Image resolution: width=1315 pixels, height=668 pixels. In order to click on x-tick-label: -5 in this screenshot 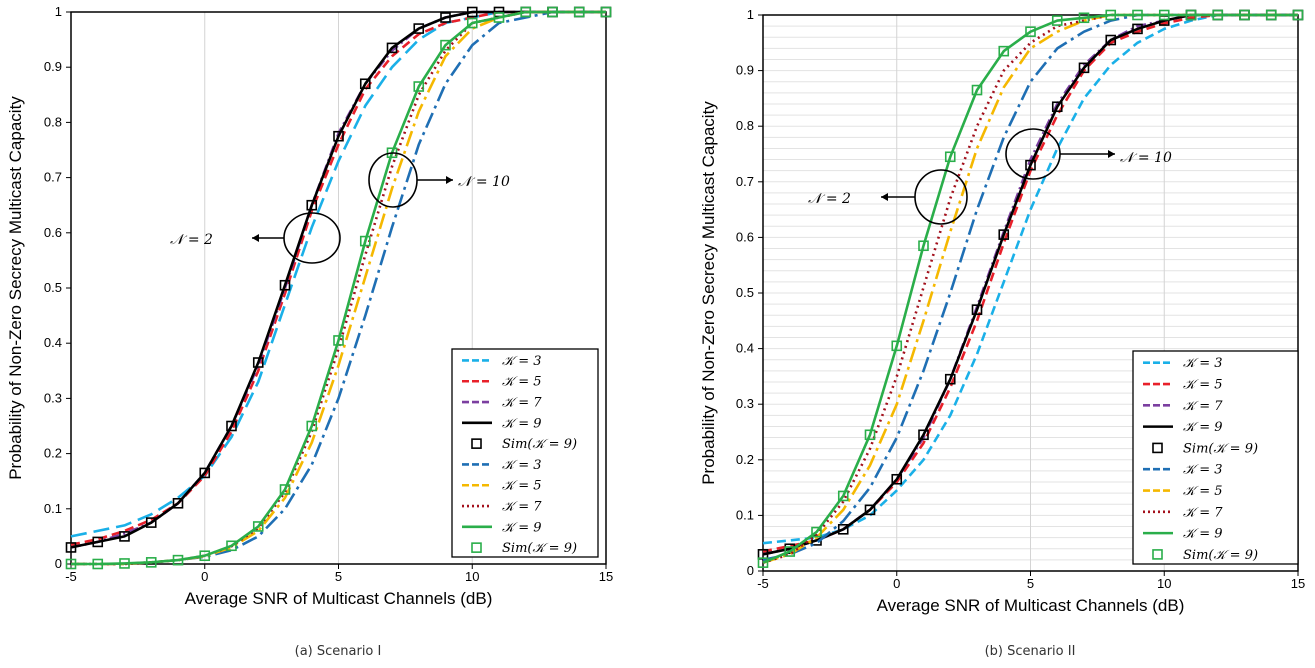, I will do `click(763, 583)`.